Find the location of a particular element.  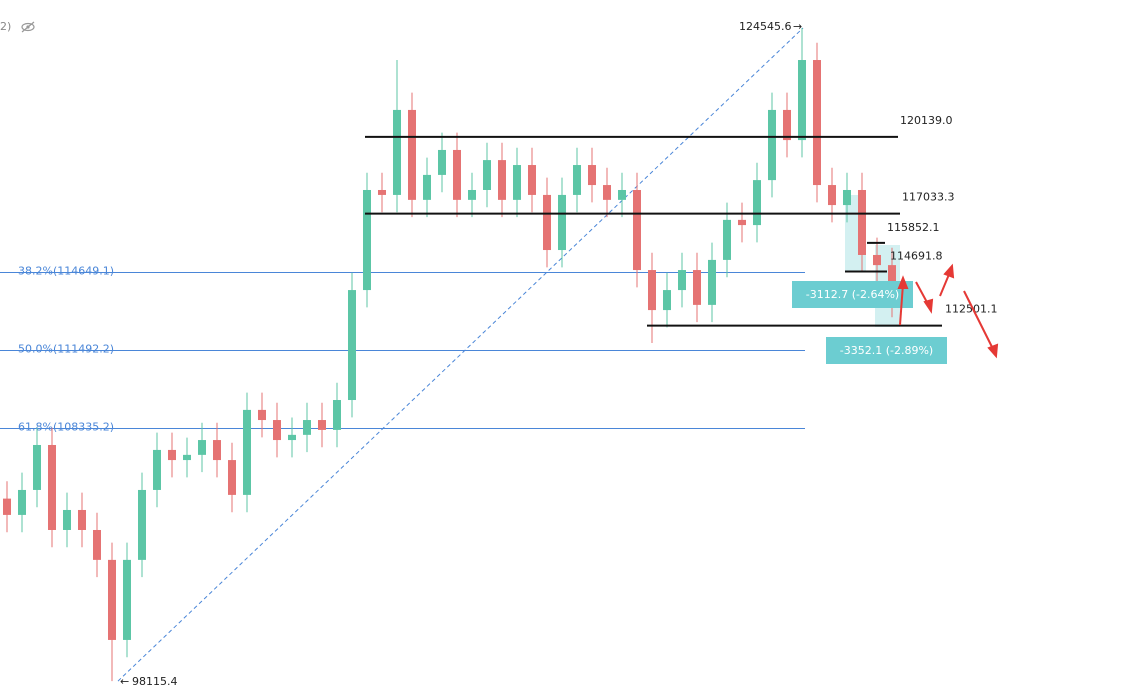

level-label: 120139.0 is located at coordinates (926, 120).